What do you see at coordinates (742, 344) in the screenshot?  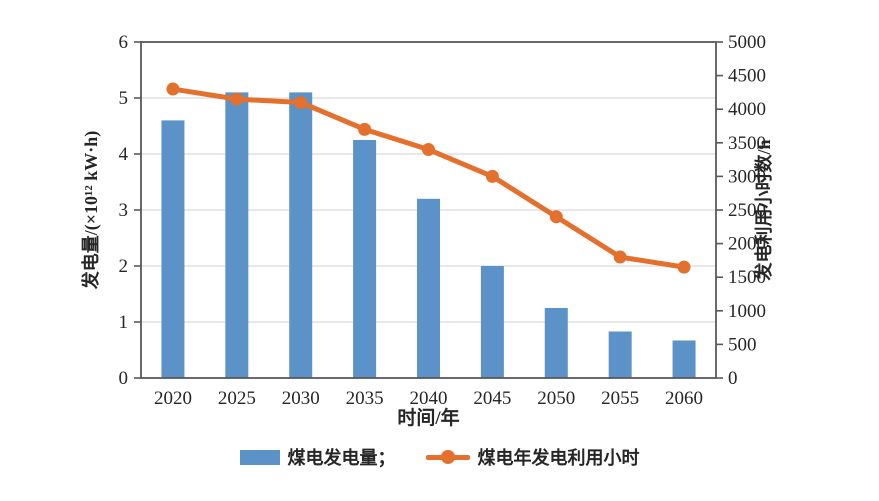 I see `right-axis-tick-label: 500` at bounding box center [742, 344].